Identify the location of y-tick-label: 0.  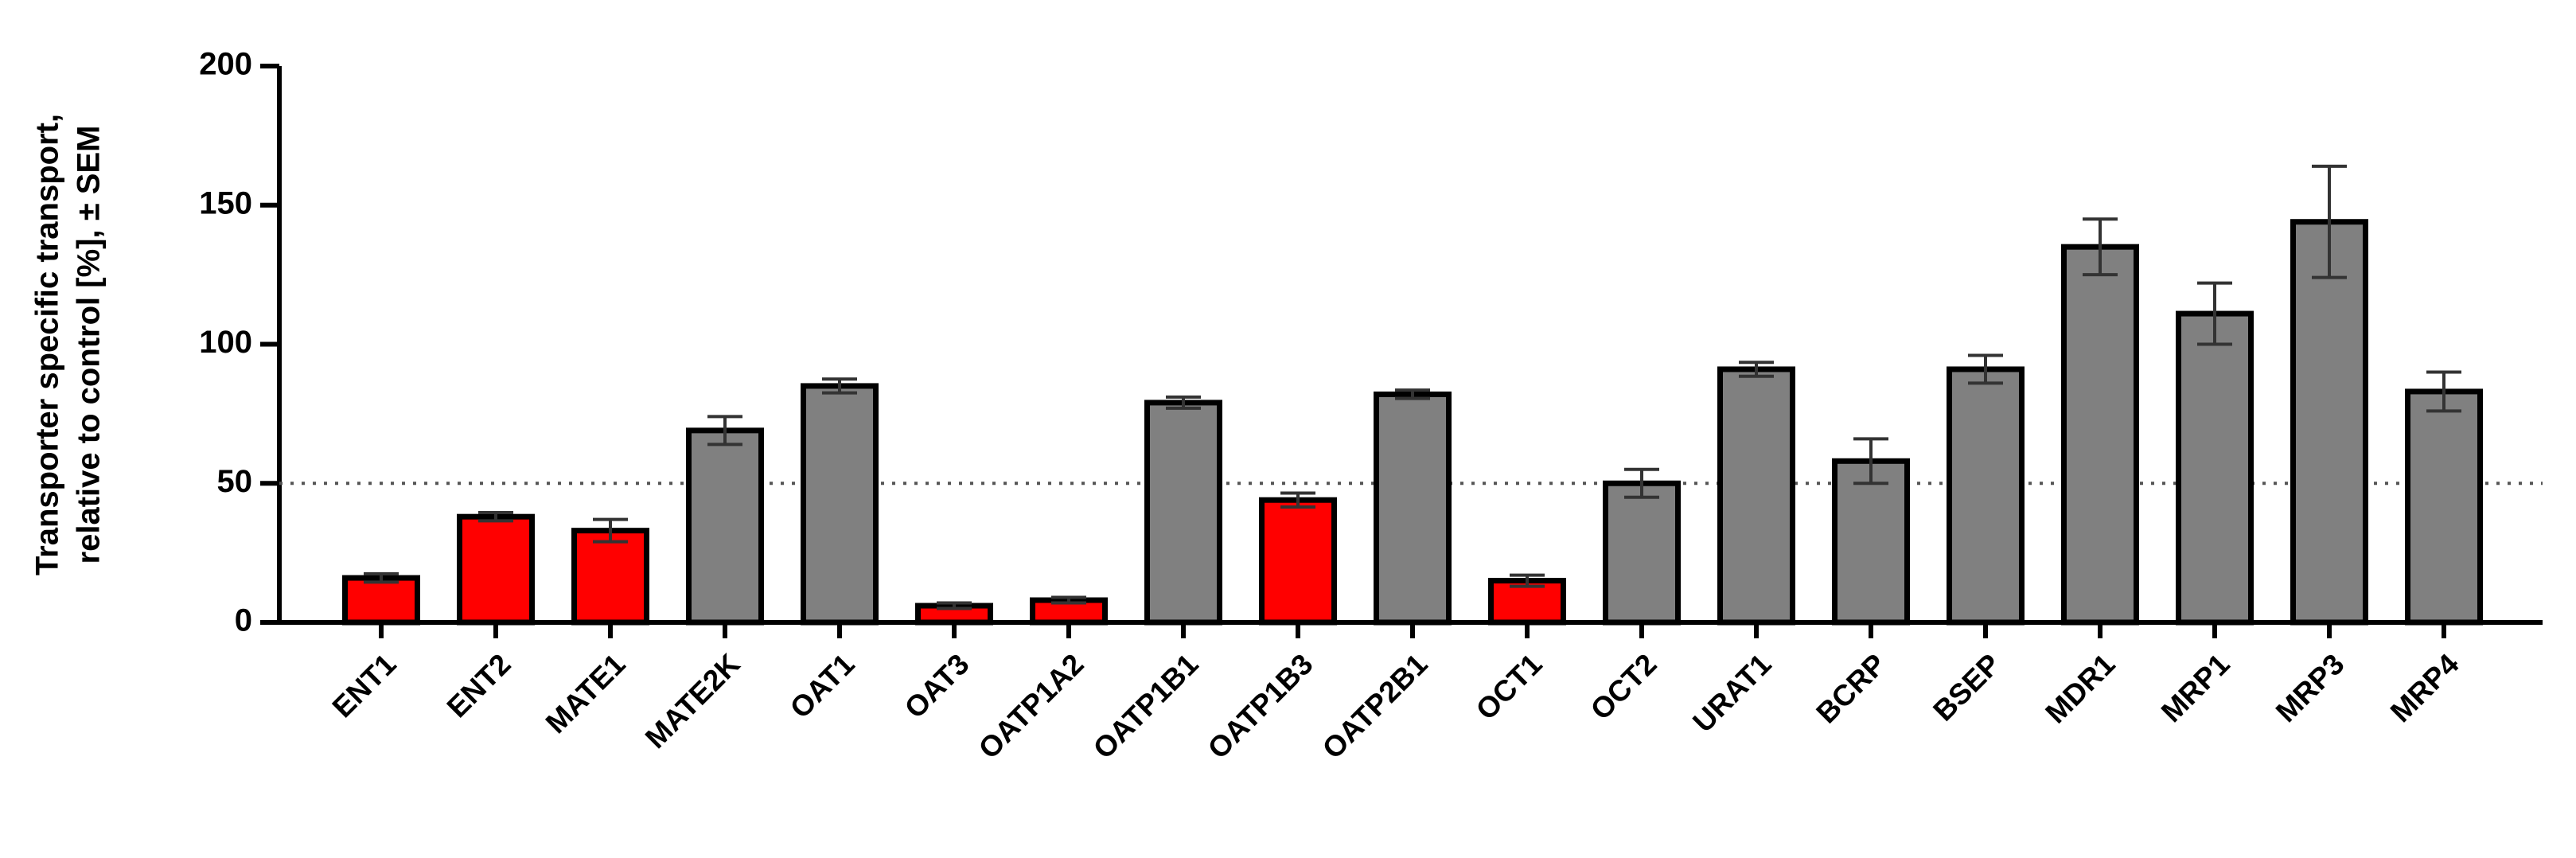
(243, 620).